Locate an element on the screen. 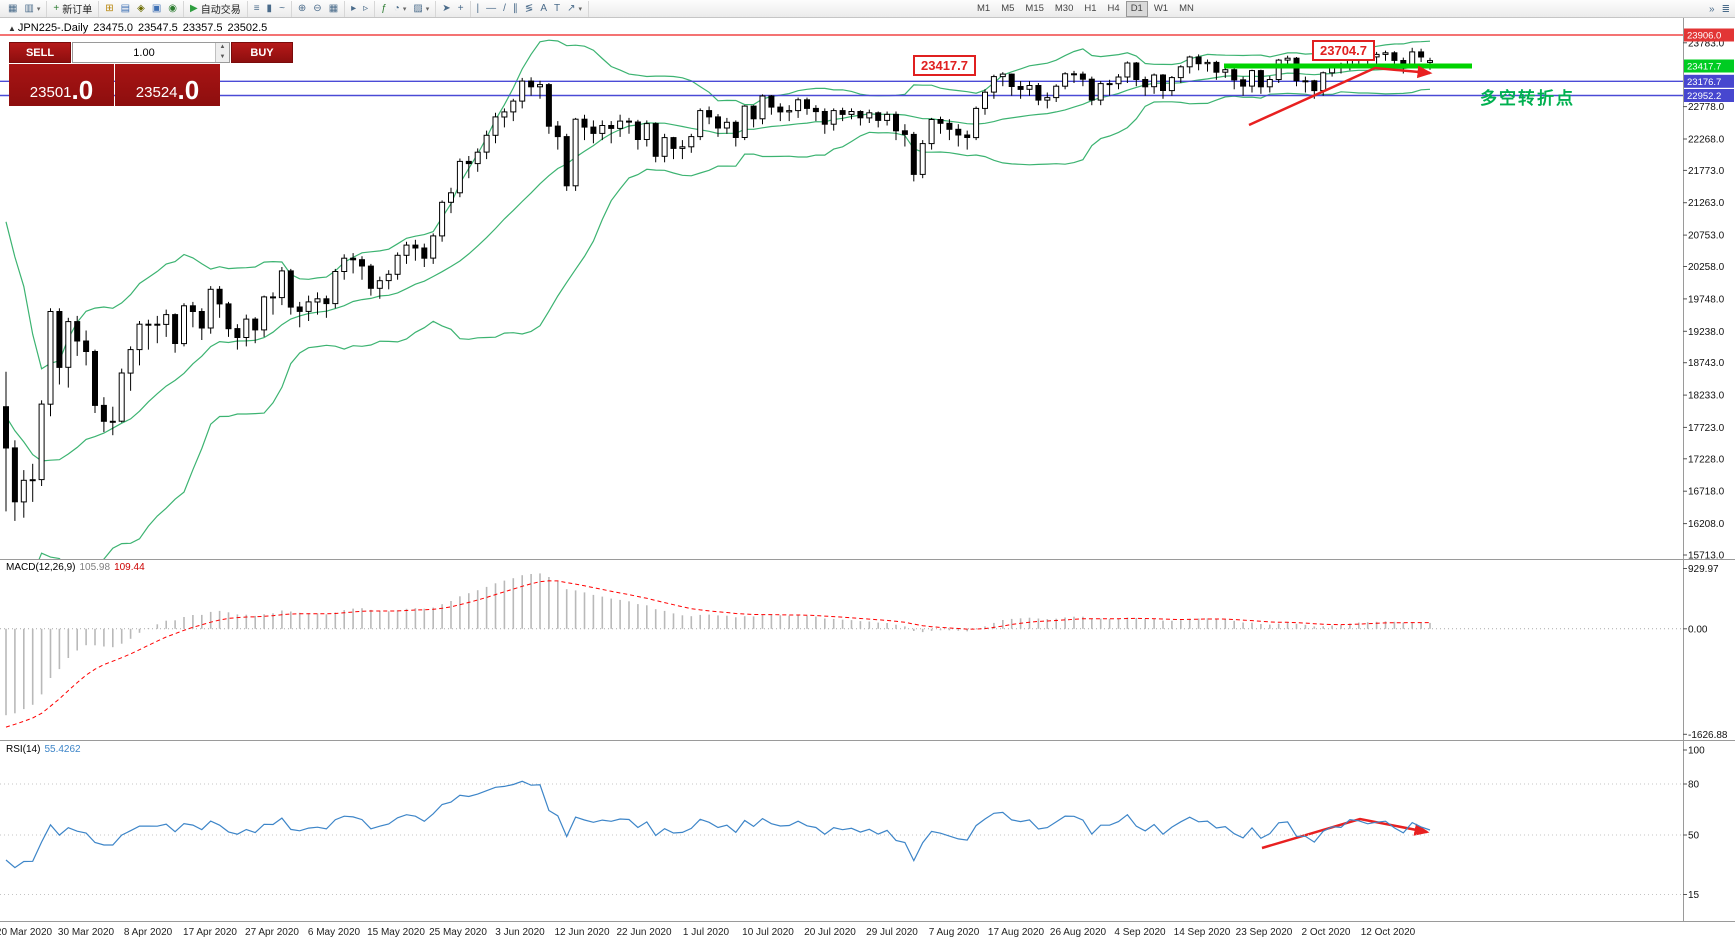 This screenshot has height=943, width=1735. fibonacci-icon: ≶ is located at coordinates (529, 8).